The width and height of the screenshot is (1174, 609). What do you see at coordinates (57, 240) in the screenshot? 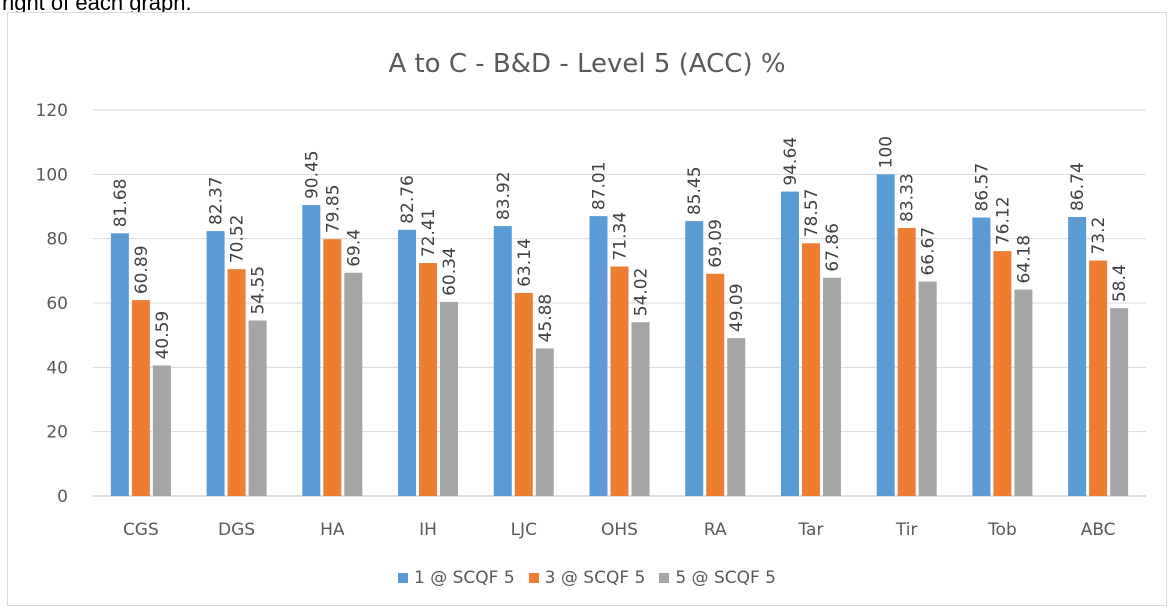
I see `y-tick-label: 80` at bounding box center [57, 240].